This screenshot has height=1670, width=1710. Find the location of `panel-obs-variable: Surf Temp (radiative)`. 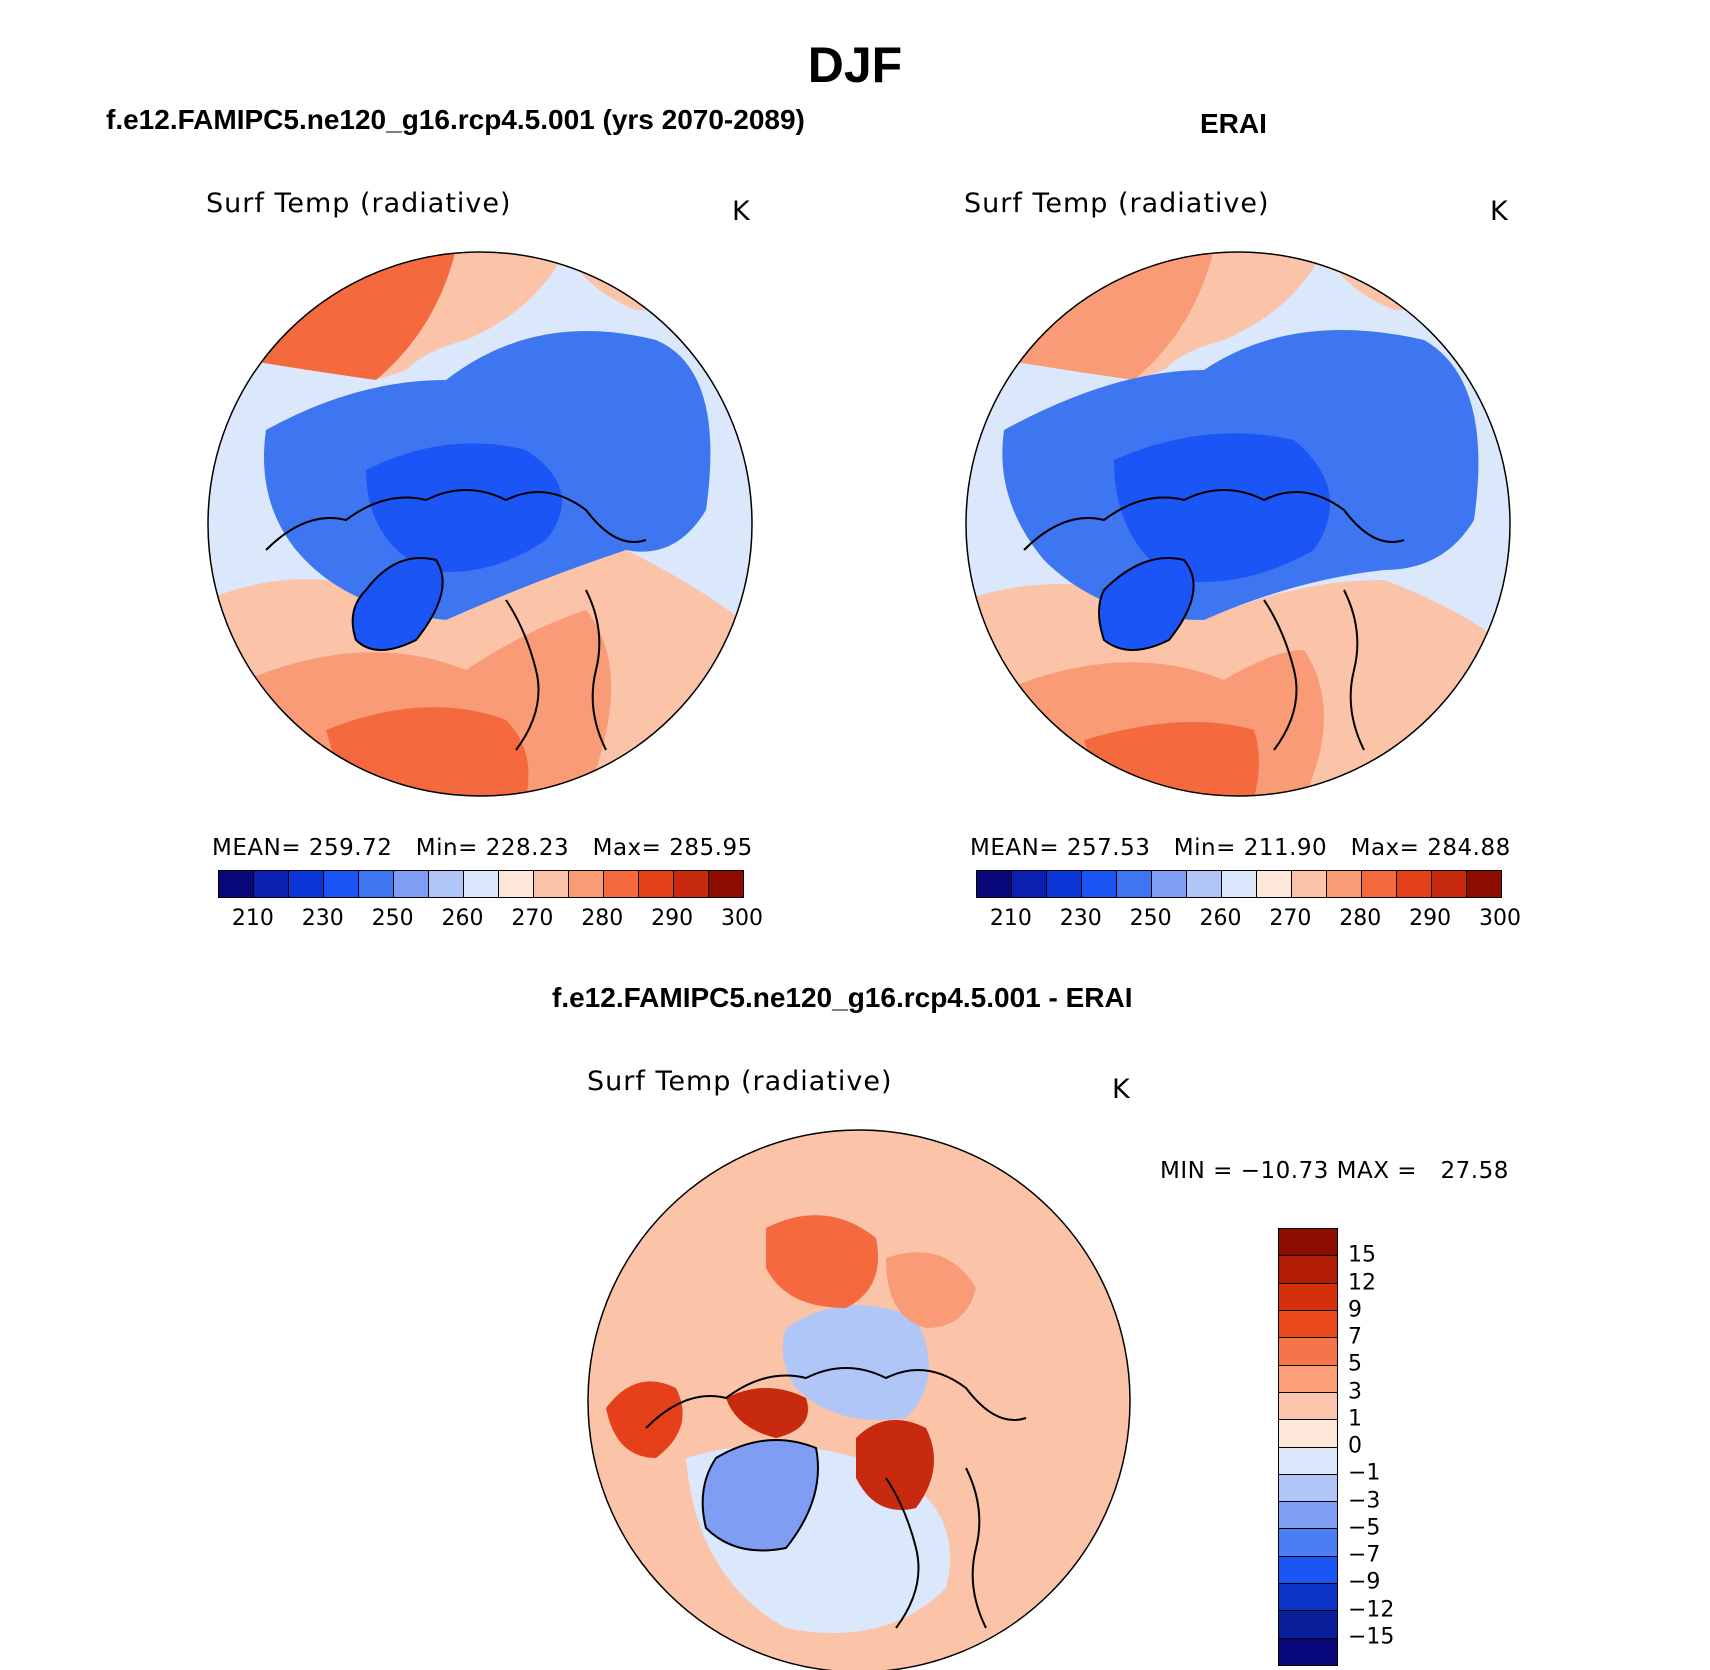

panel-obs-variable: Surf Temp (radiative) is located at coordinates (1117, 203).